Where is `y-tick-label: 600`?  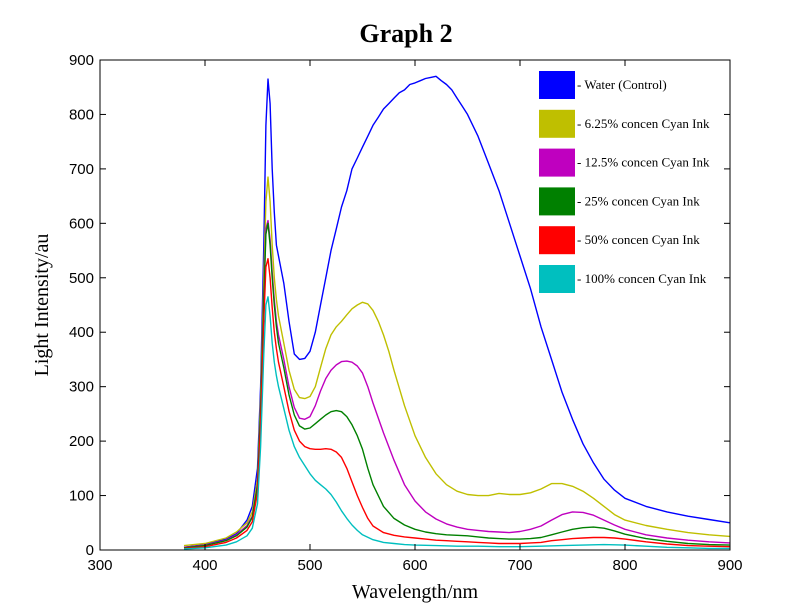
y-tick-label: 600 is located at coordinates (81, 223).